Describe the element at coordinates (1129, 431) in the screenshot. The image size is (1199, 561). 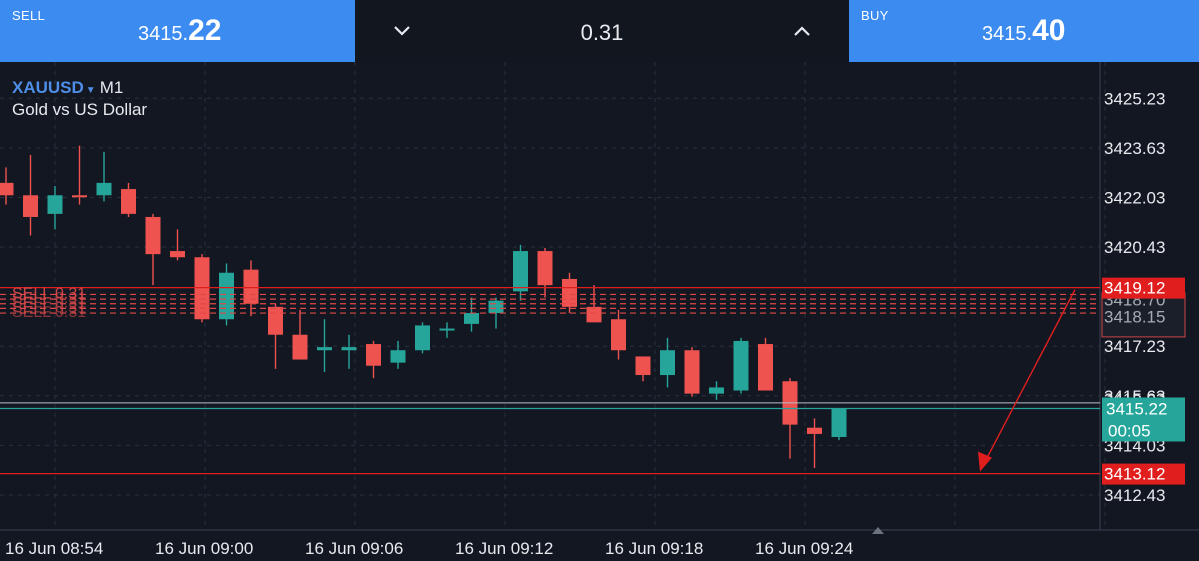
I see `candle-countdown: 00:05` at that location.